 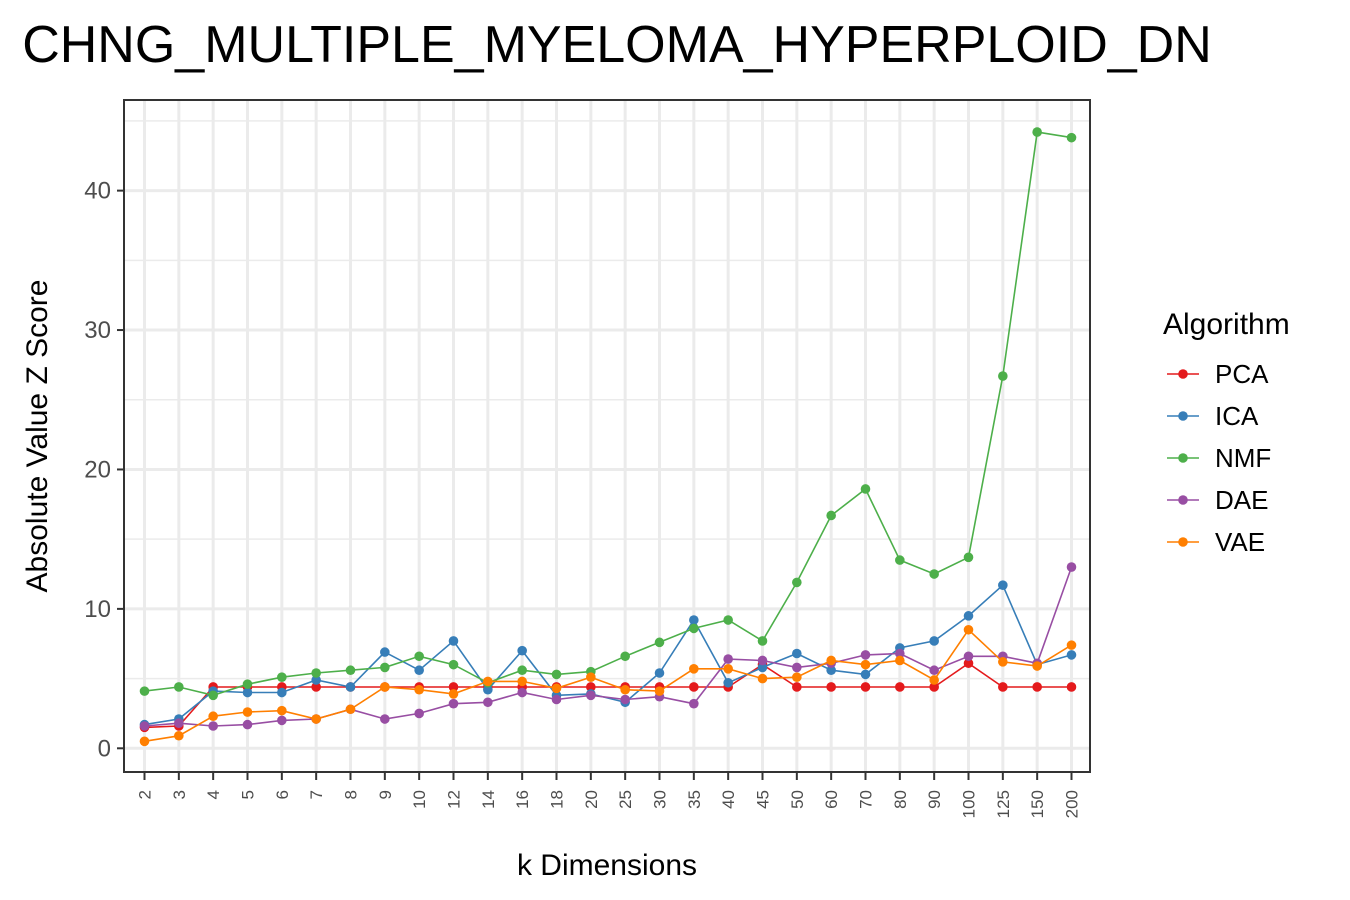 What do you see at coordinates (557, 799) in the screenshot?
I see `x-tick-label: 18` at bounding box center [557, 799].